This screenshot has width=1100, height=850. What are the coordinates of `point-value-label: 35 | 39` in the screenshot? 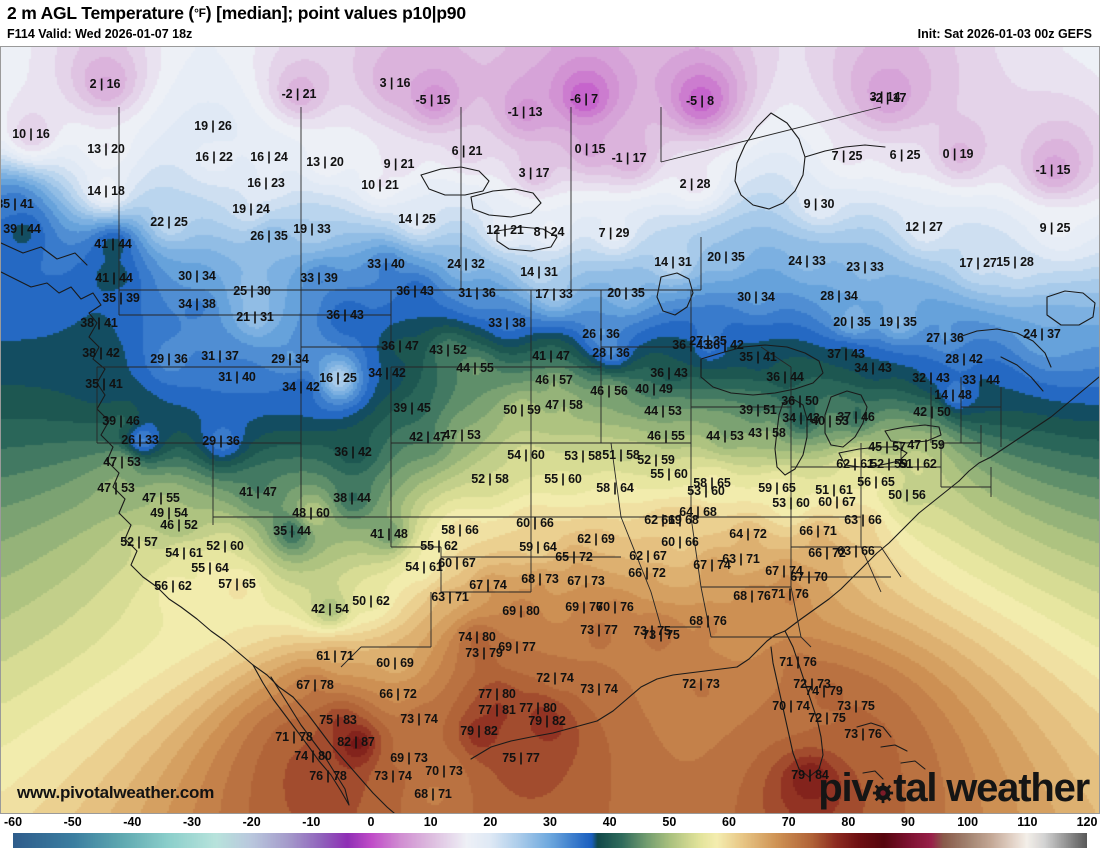 It's located at (121, 298).